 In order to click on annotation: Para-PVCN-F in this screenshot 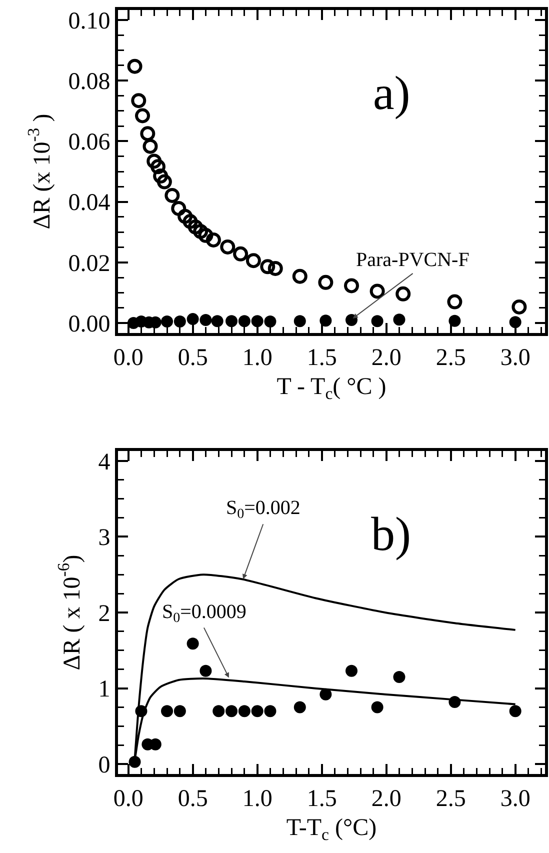, I will do `click(413, 260)`.